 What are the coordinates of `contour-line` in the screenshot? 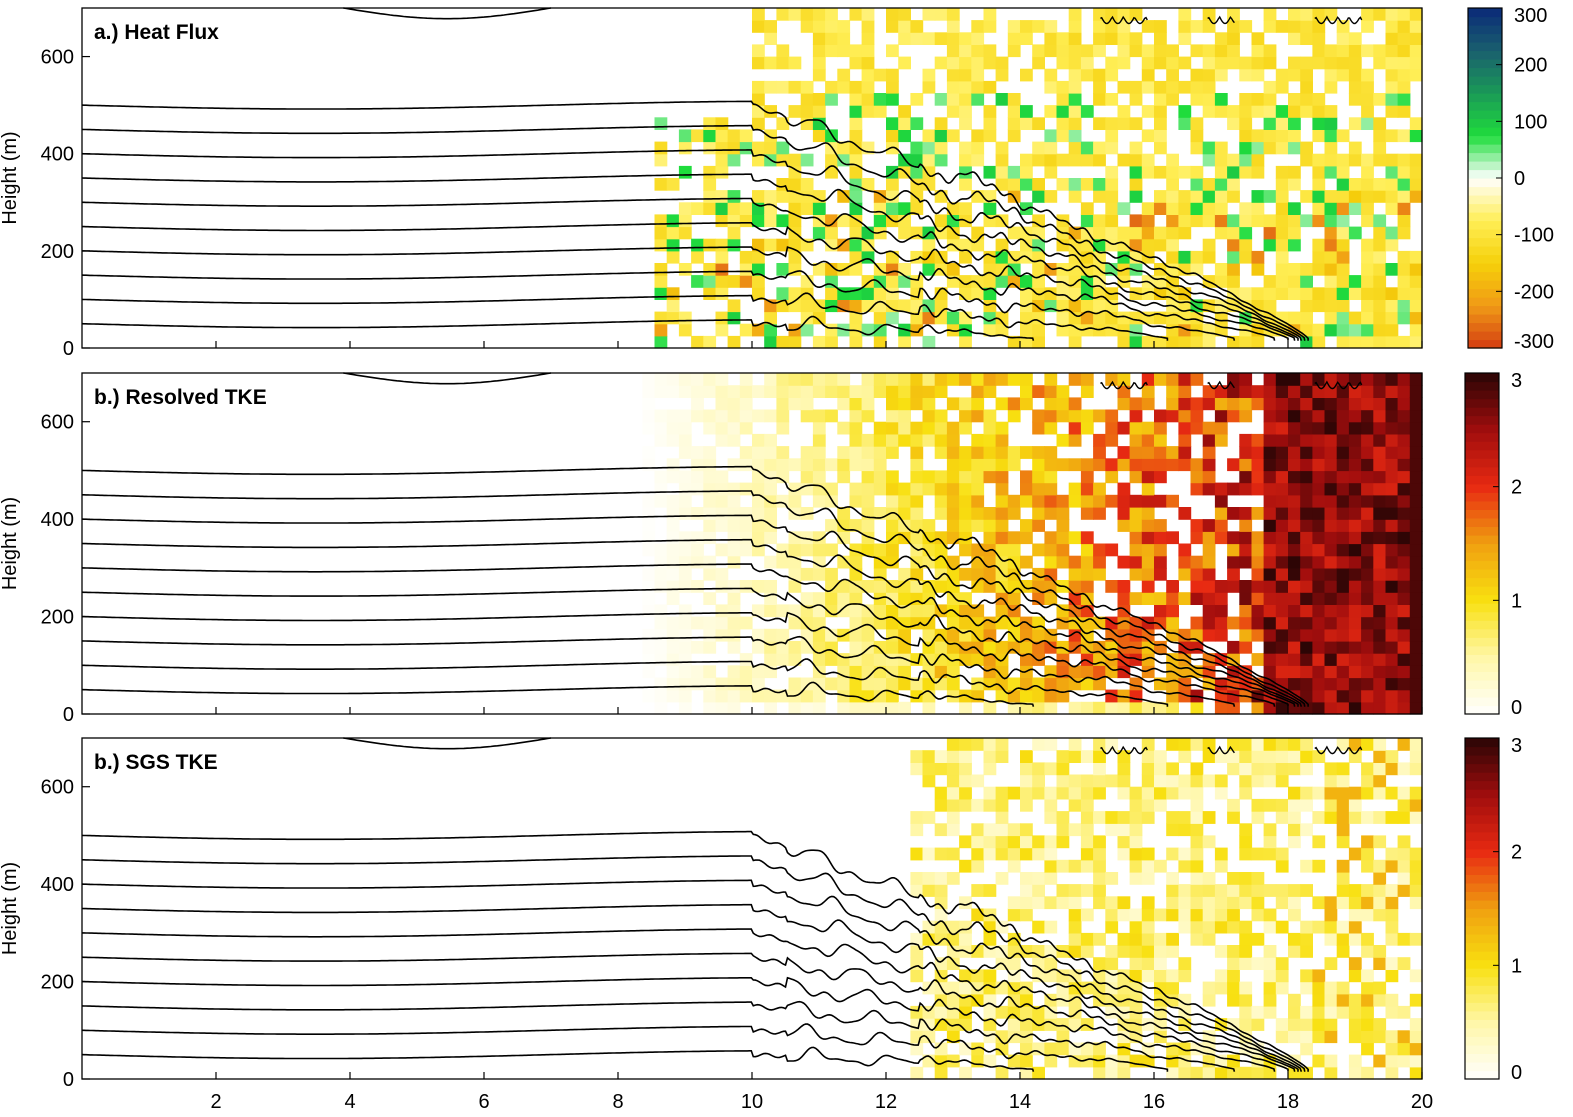 It's located at (447, 743).